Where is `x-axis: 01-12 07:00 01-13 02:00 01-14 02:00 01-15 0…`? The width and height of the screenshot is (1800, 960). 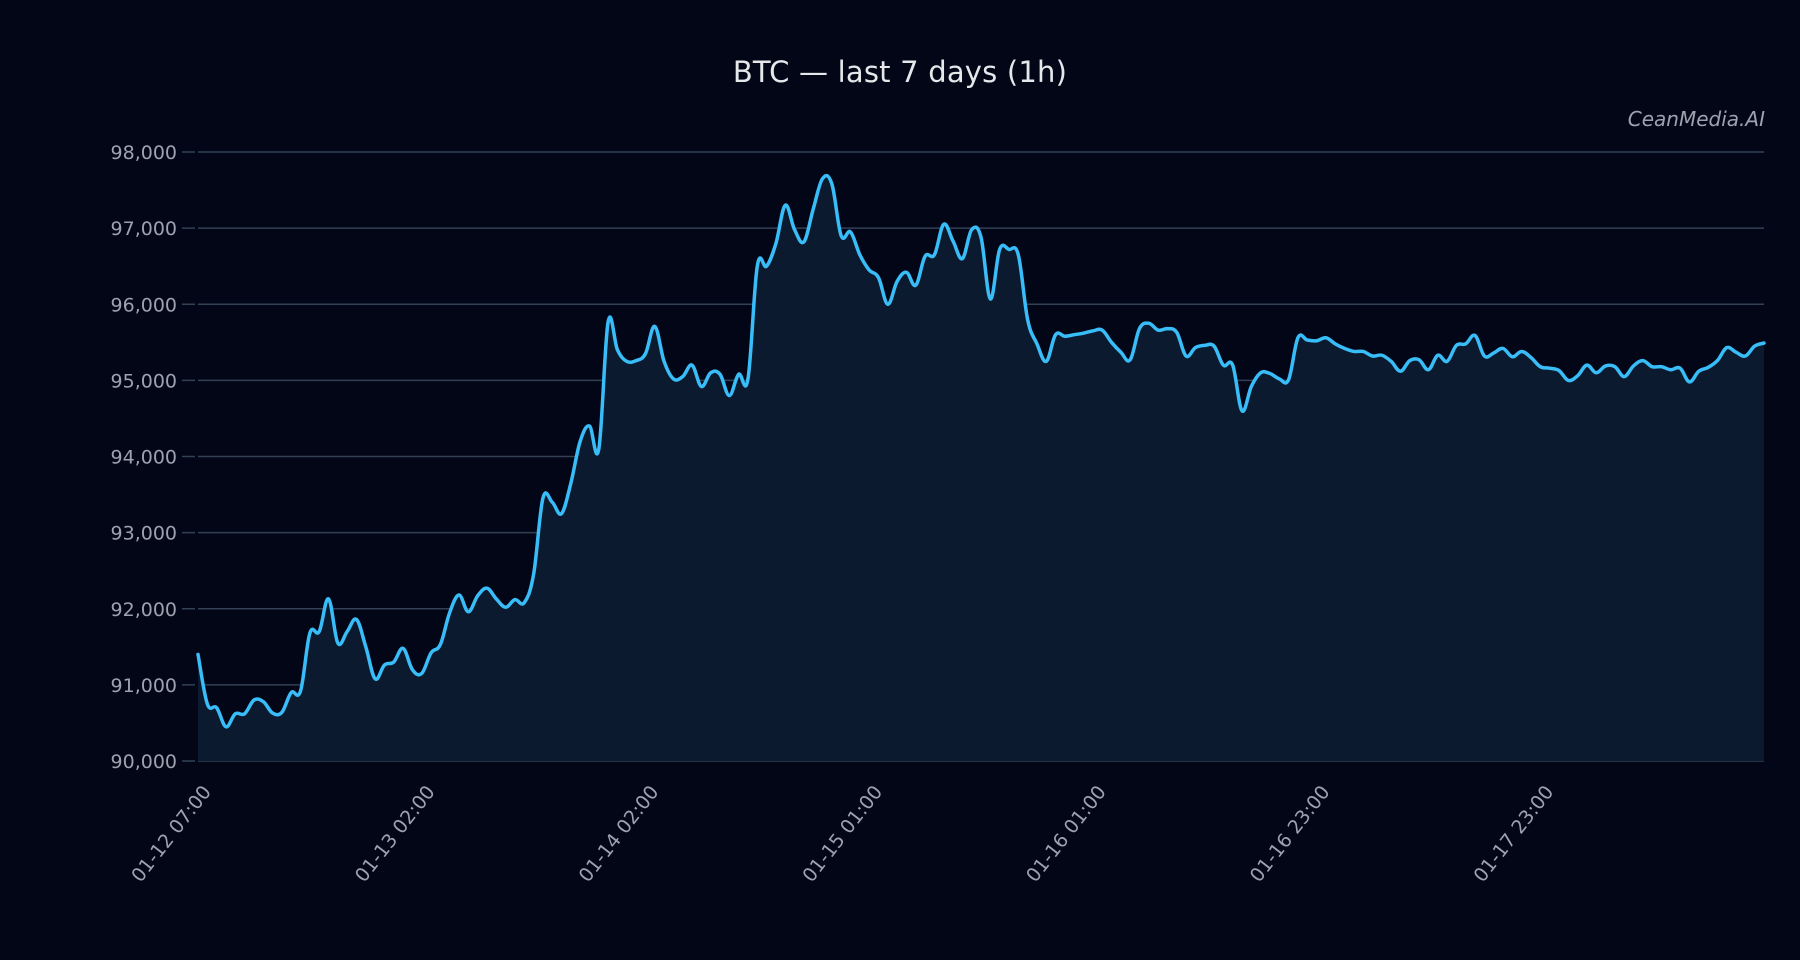
x-axis: 01-12 07:00 01-13 02:00 01-14 02:00 01-15 0… is located at coordinates (842, 834).